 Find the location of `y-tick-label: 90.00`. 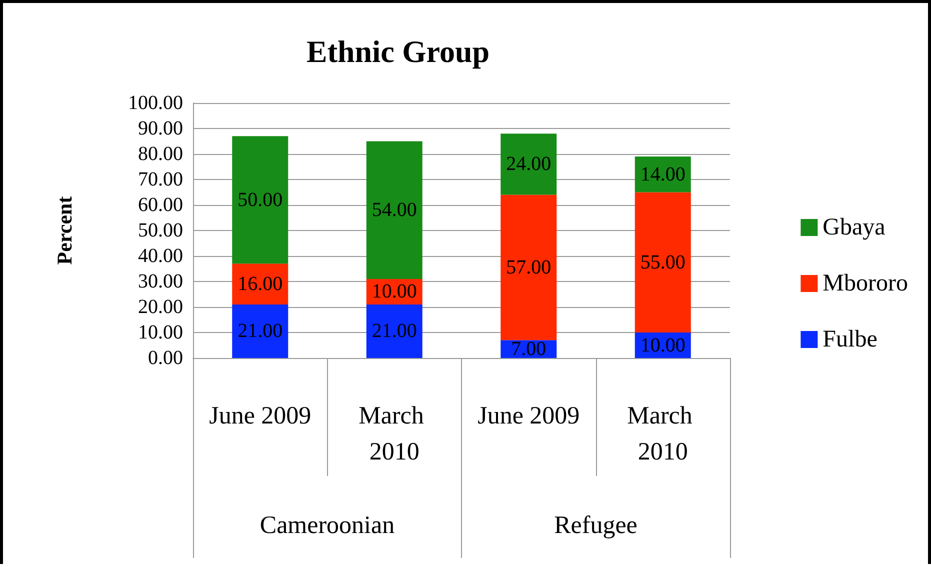

y-tick-label: 90.00 is located at coordinates (160, 129).